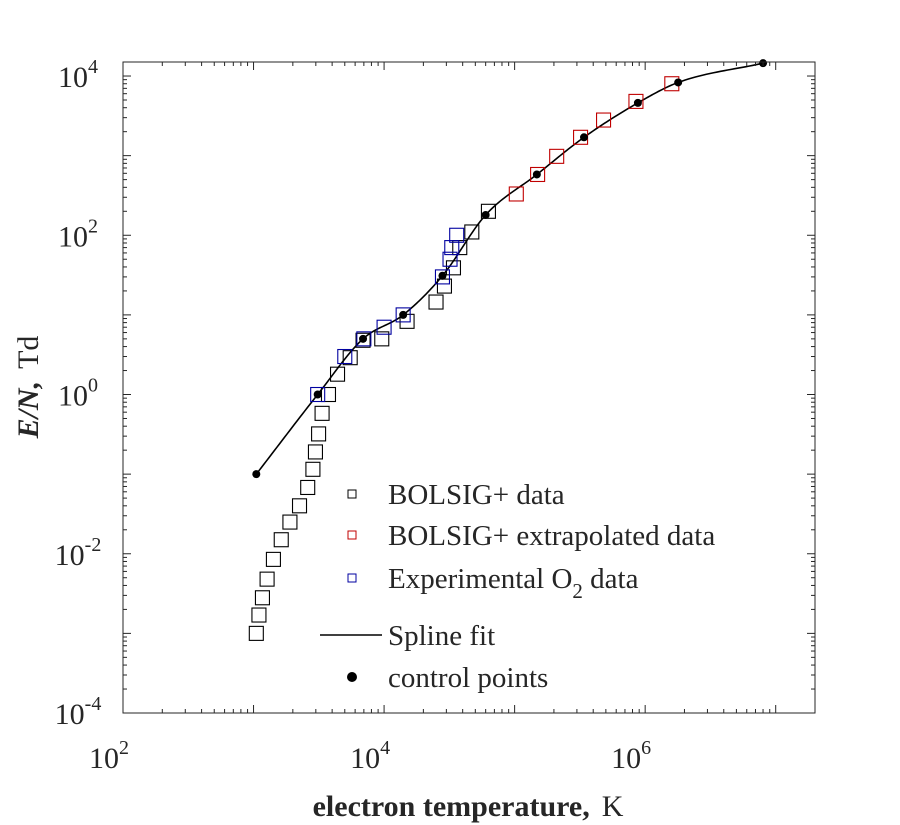  Describe the element at coordinates (93, 67) in the screenshot. I see `y-tick-label-exp: 4` at that location.